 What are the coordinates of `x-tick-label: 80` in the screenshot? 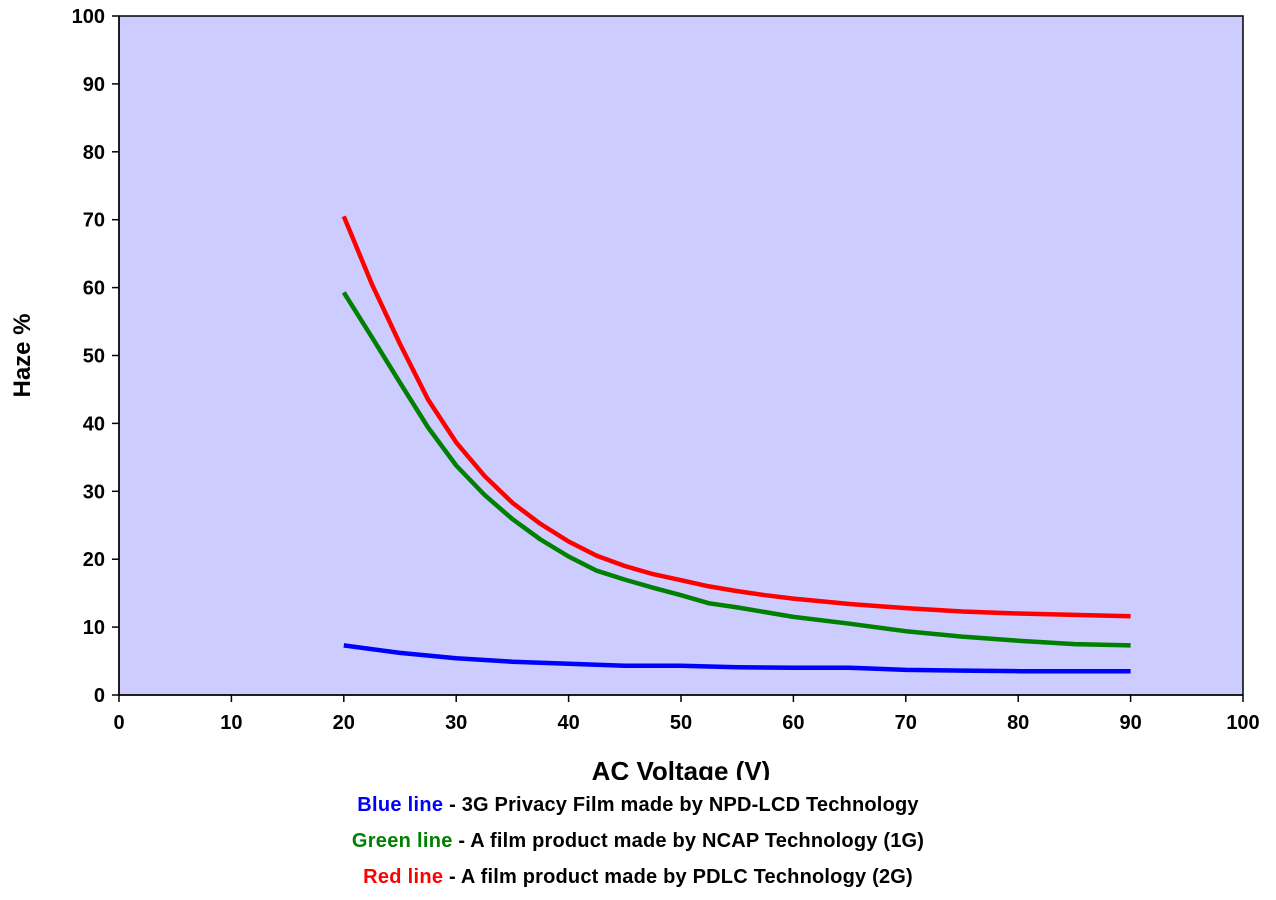 It's located at (1018, 723).